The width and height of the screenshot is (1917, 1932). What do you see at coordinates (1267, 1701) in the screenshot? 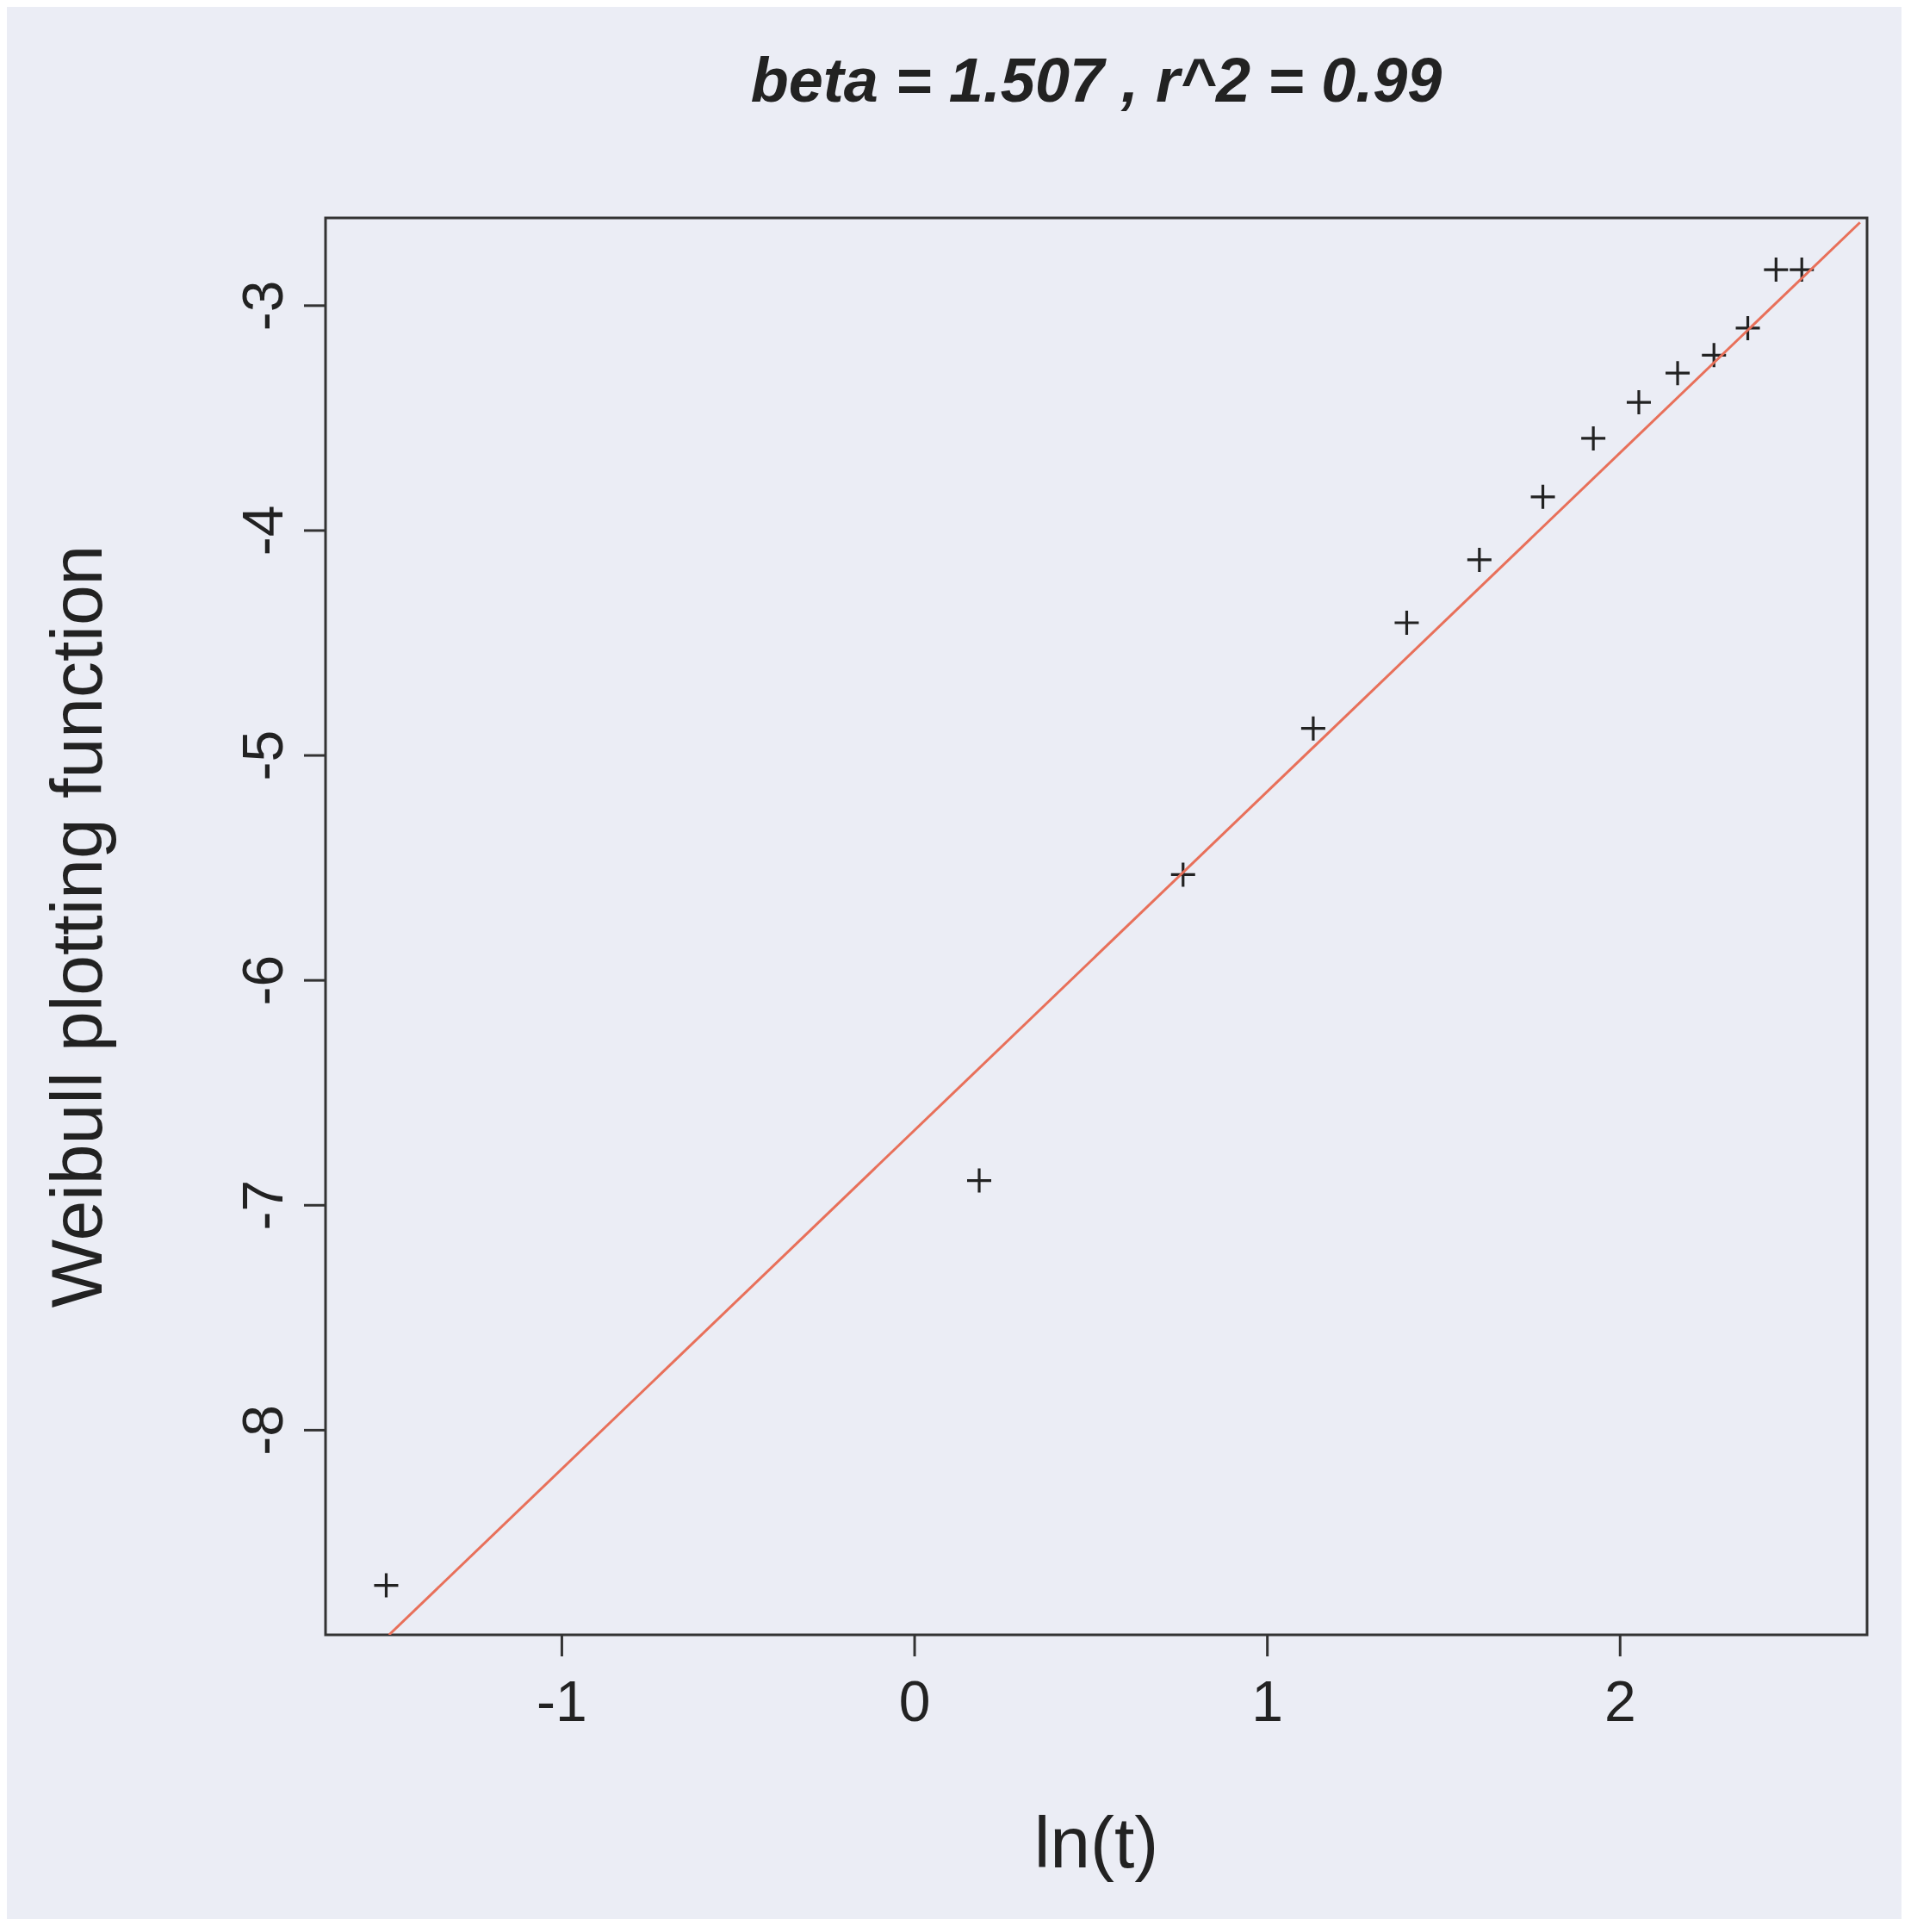
I see `x-tick-label: 1` at bounding box center [1267, 1701].